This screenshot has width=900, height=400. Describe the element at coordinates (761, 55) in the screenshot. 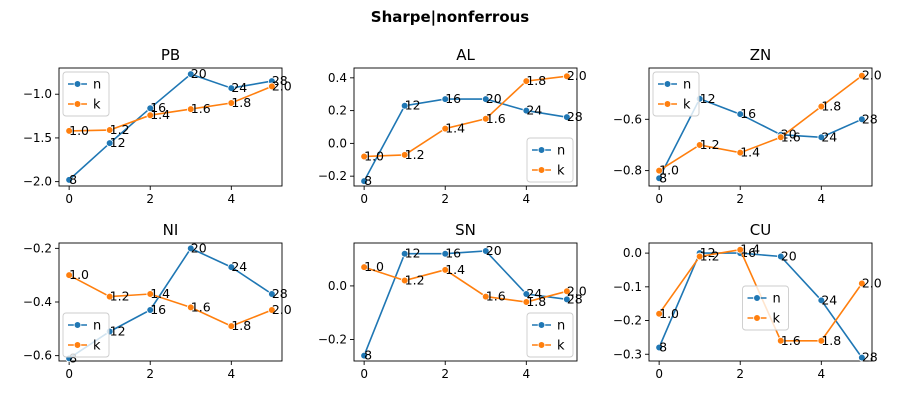

I see `panel-title: ZN` at that location.